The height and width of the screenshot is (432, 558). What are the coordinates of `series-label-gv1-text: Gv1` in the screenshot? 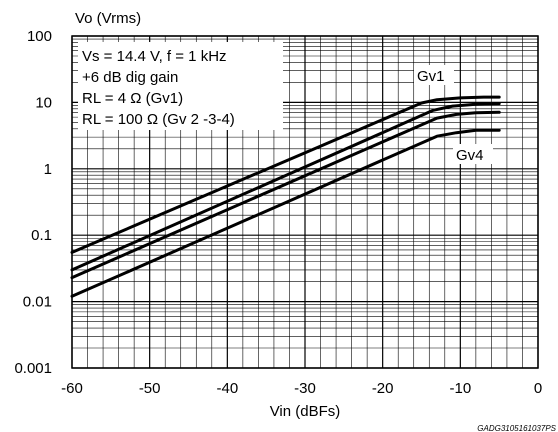 It's located at (431, 76).